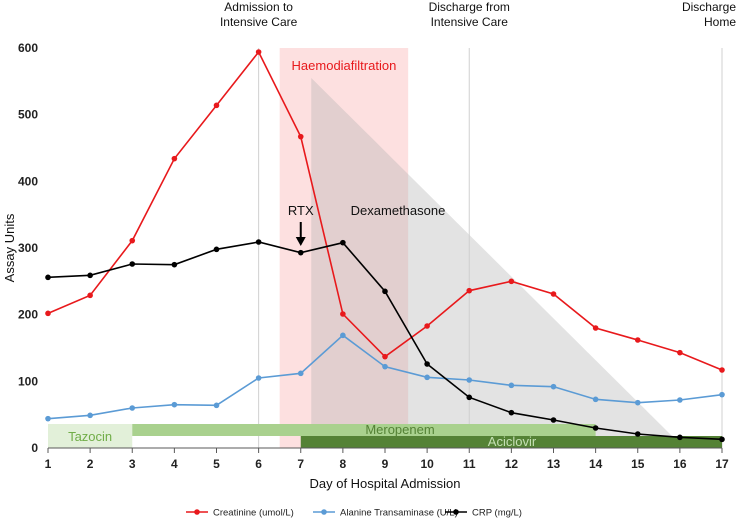 This screenshot has width=749, height=521. Describe the element at coordinates (258, 464) in the screenshot. I see `x-tick-label: 6` at that location.